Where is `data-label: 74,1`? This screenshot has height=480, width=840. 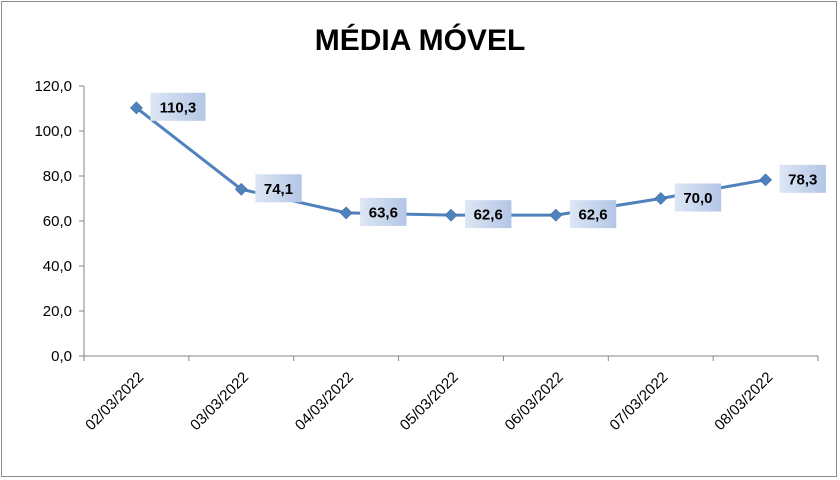 data-label: 74,1 is located at coordinates (278, 189).